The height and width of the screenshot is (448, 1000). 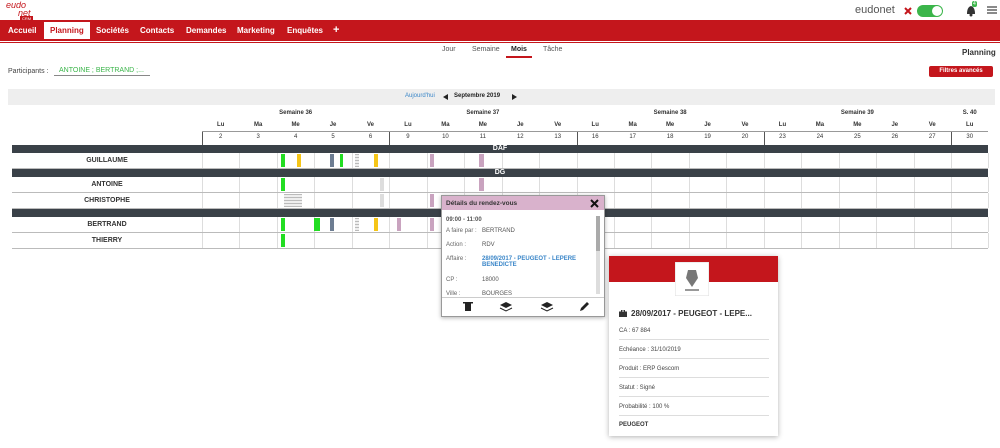 What do you see at coordinates (206, 30) in the screenshot?
I see `nav-tab: Demandes` at bounding box center [206, 30].